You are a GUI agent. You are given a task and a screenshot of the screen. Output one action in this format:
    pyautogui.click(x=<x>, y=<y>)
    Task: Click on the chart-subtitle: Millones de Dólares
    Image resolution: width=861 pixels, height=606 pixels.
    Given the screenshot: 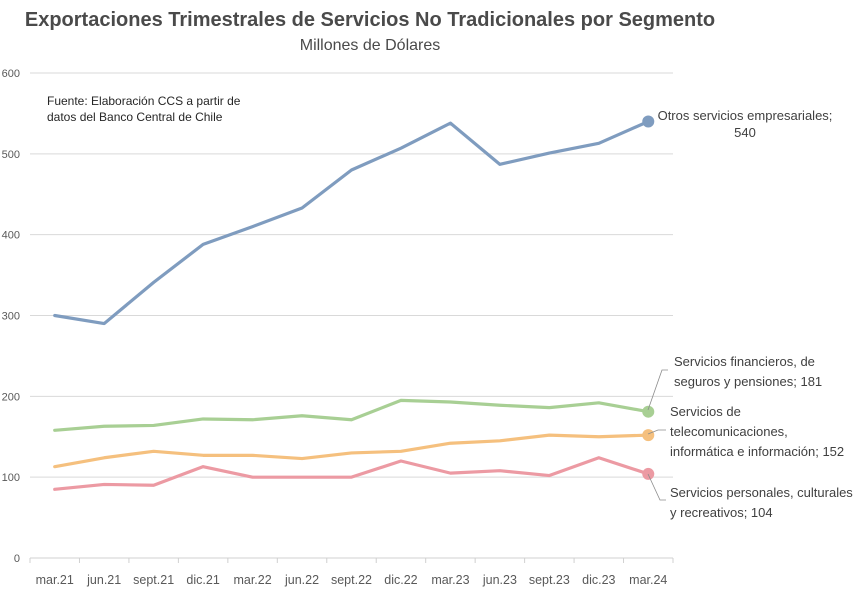 What is the action you would take?
    pyautogui.click(x=370, y=45)
    